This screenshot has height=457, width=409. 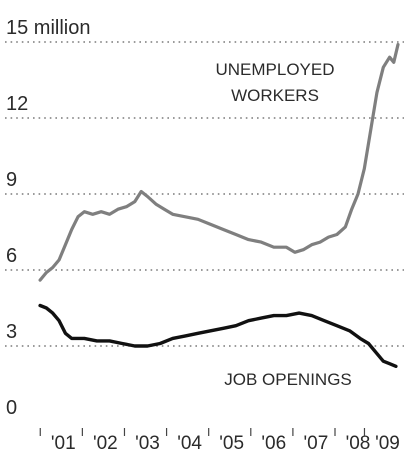 What do you see at coordinates (316, 443) in the screenshot?
I see `x-tick-label: '07` at bounding box center [316, 443].